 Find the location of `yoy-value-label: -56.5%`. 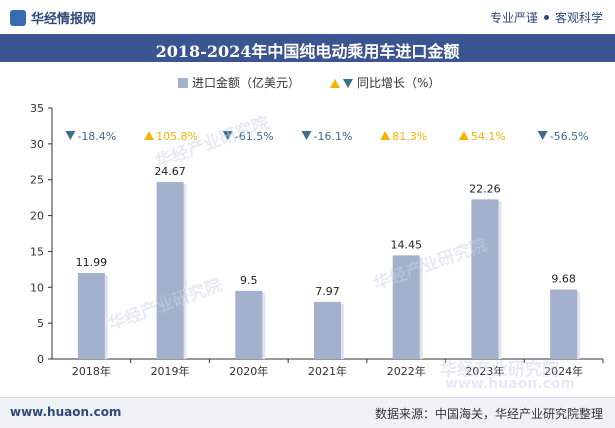

yoy-value-label: -56.5% is located at coordinates (569, 136).